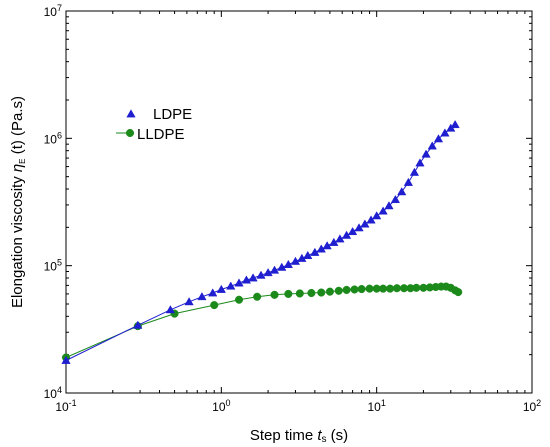  I want to click on y-axis-label: Elongation viscosity ηE (t) (Pa.s), so click(18, 202).